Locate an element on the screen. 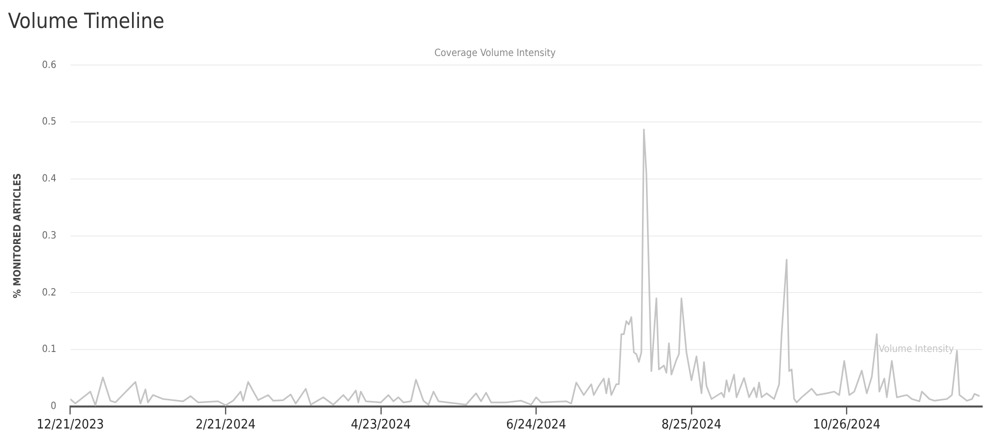 Image resolution: width=984 pixels, height=440 pixels. x-tick-label: 12/21/2023 is located at coordinates (70, 425).